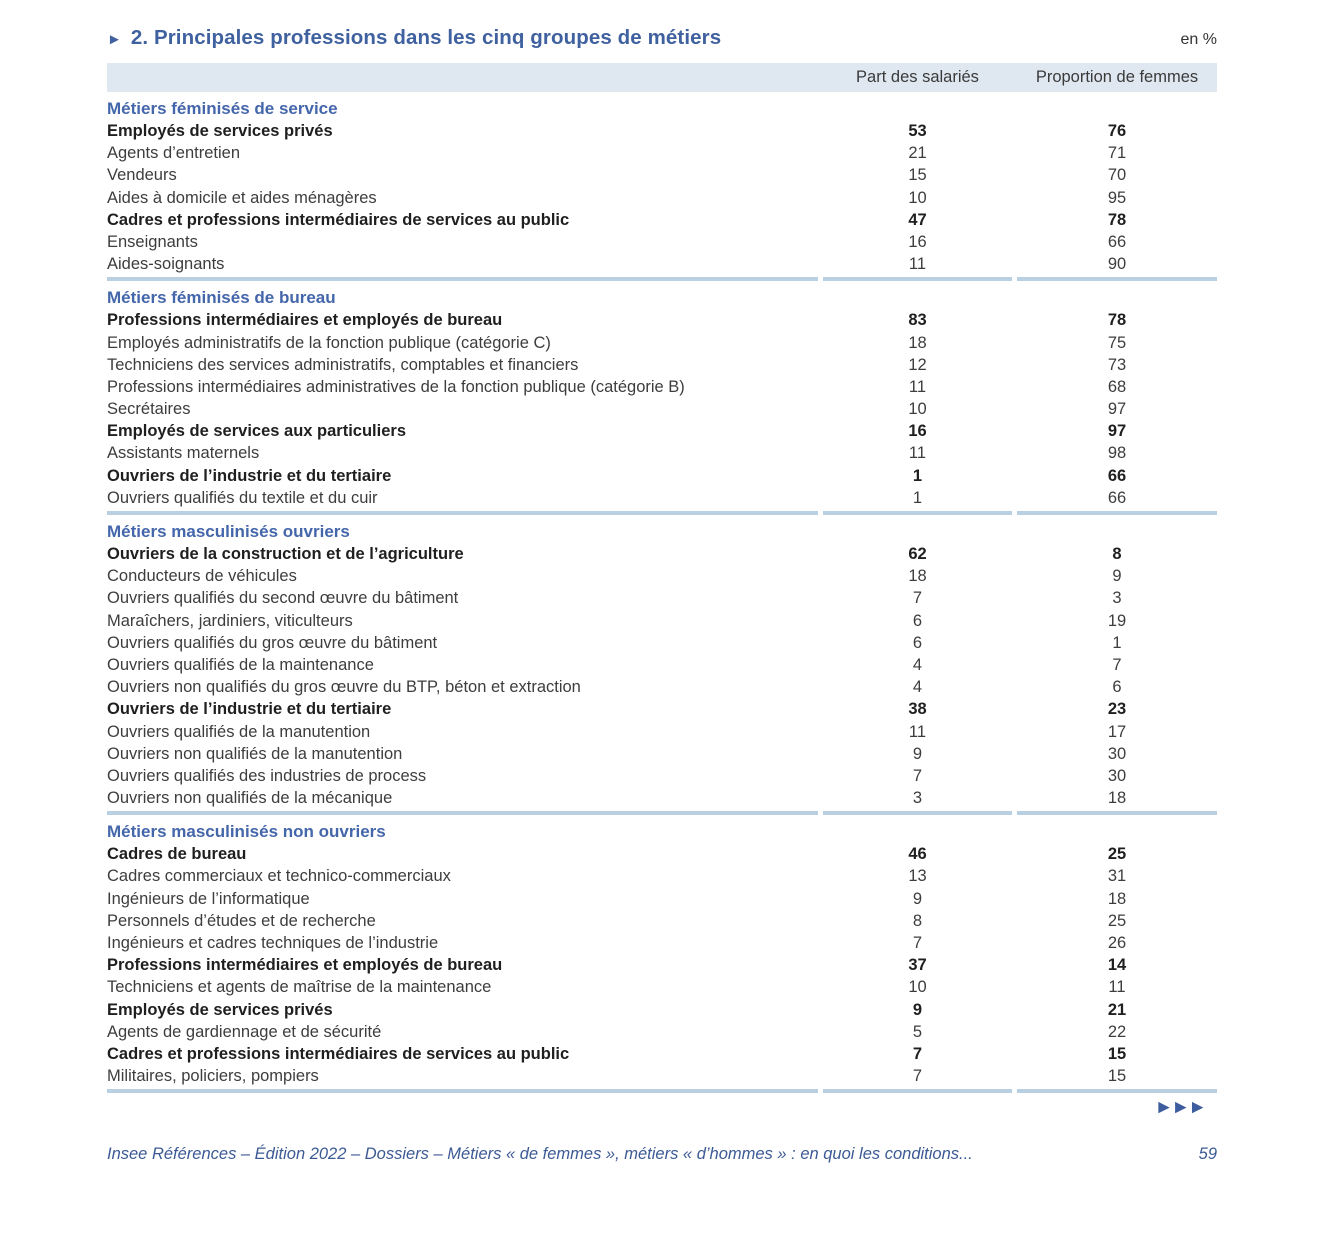  I want to click on unit-label: en %, so click(1198, 39).